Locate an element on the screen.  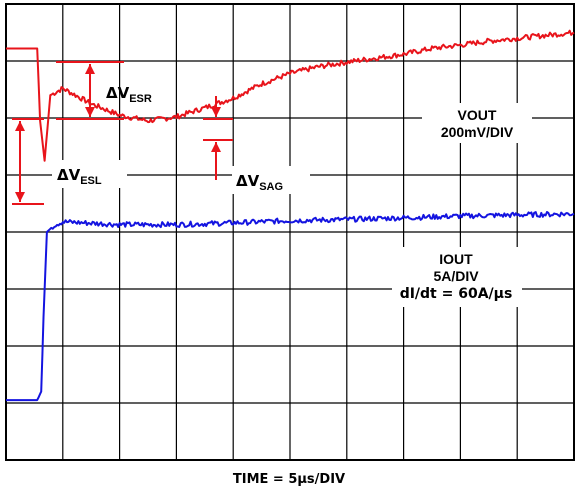
esl-label-bg is located at coordinates (89, 174).